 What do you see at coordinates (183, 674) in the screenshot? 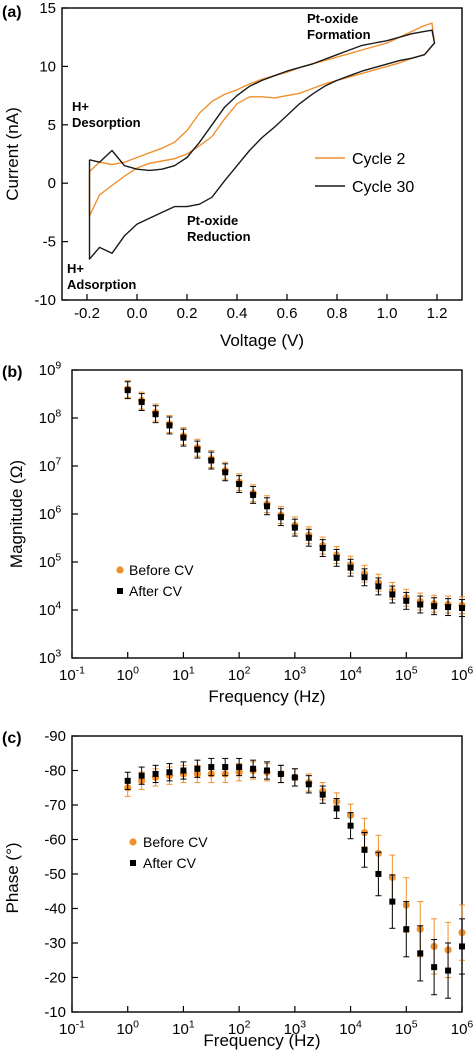
I see `x-tick-label: 10¹` at bounding box center [183, 674].